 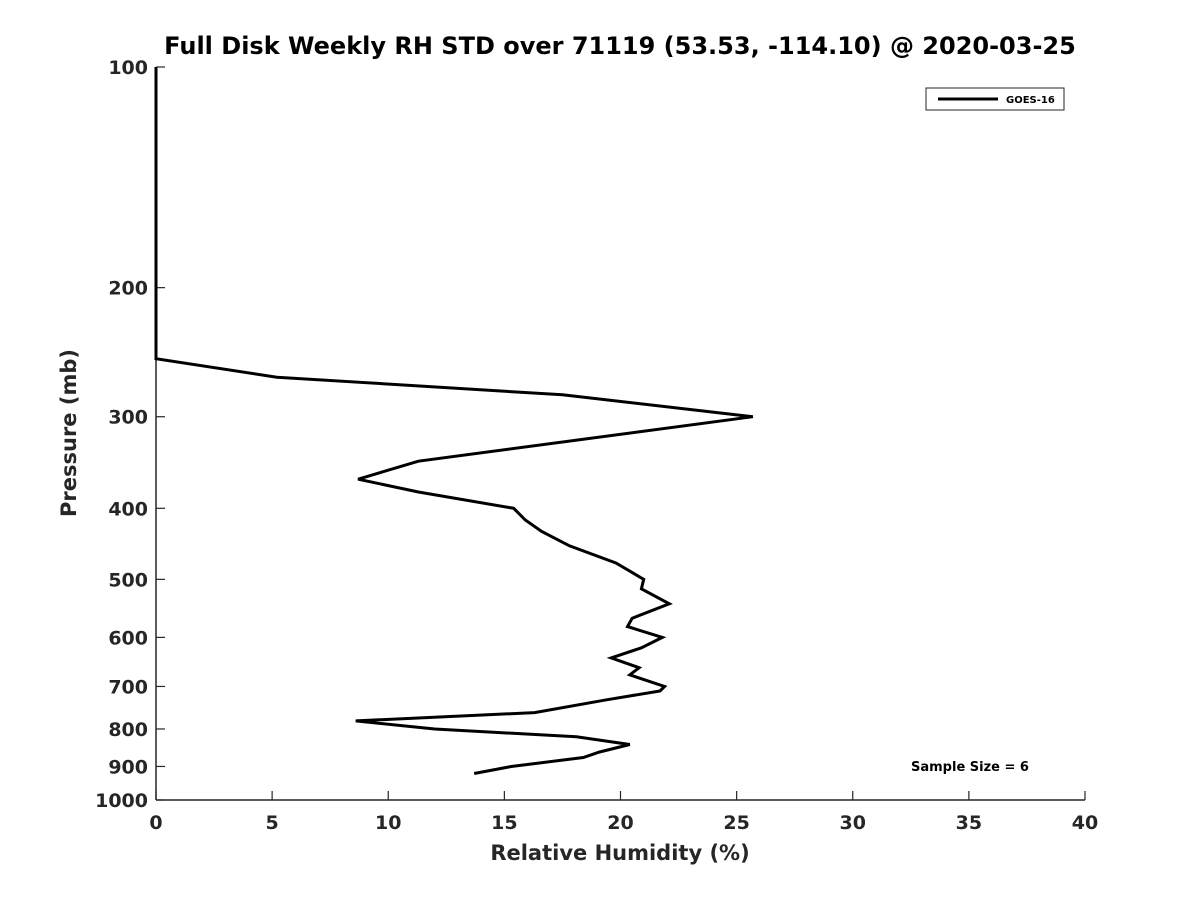 What do you see at coordinates (128, 509) in the screenshot?
I see `y-tick-label: 400` at bounding box center [128, 509].